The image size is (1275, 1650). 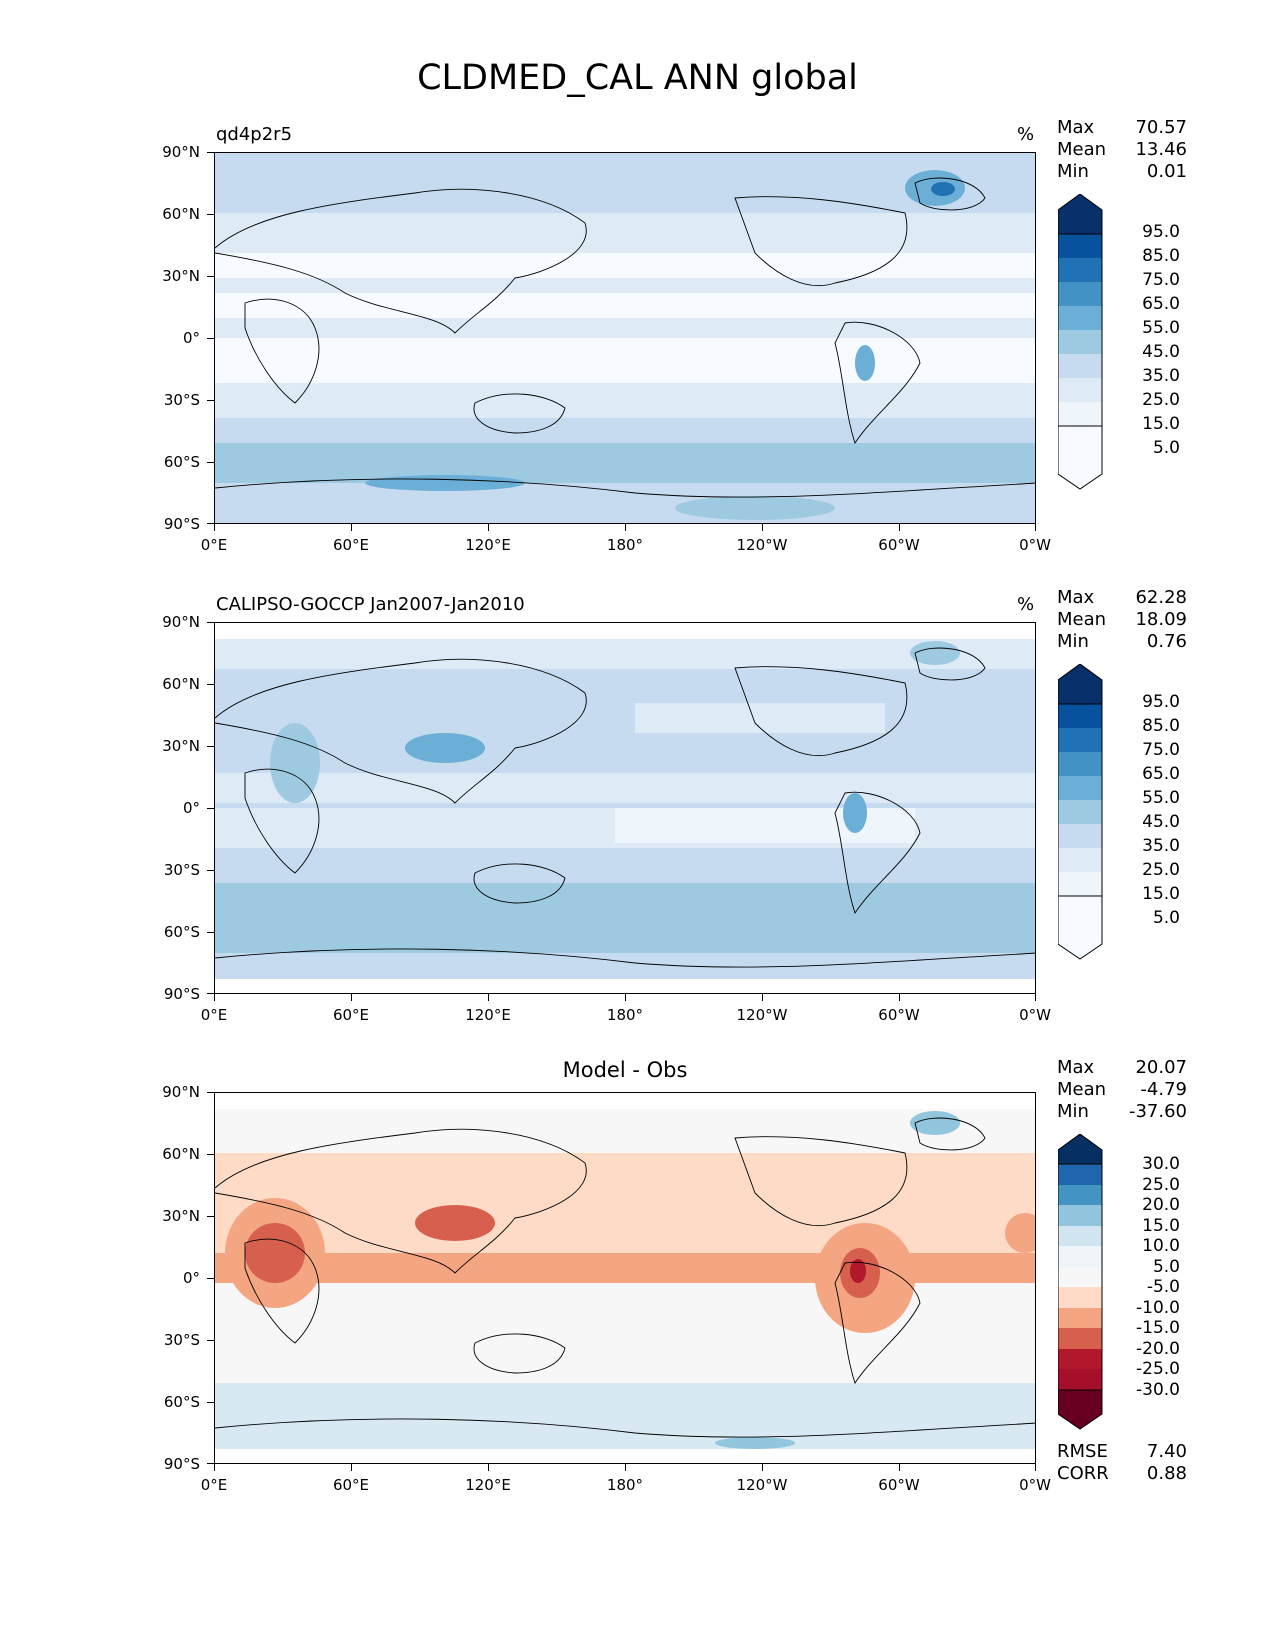 I want to click on colorbar-label: 85.0, so click(x=1161, y=256).